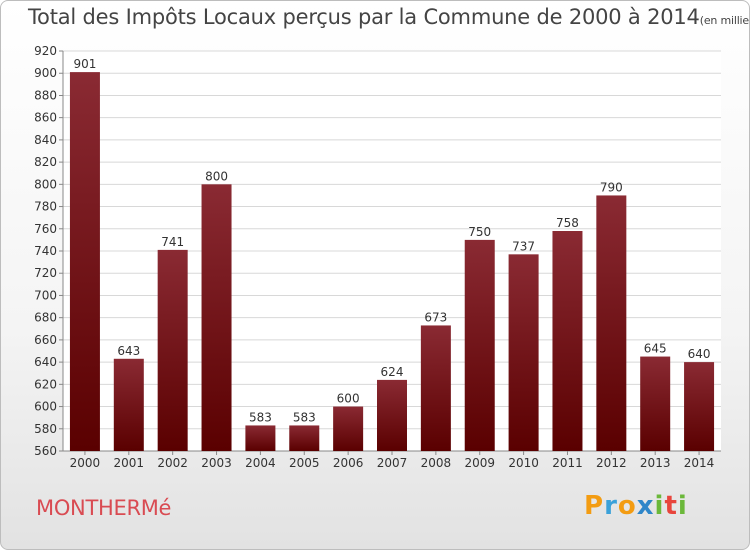 This screenshot has width=750, height=550. Describe the element at coordinates (129, 463) in the screenshot. I see `x-tick-label: 2001` at that location.